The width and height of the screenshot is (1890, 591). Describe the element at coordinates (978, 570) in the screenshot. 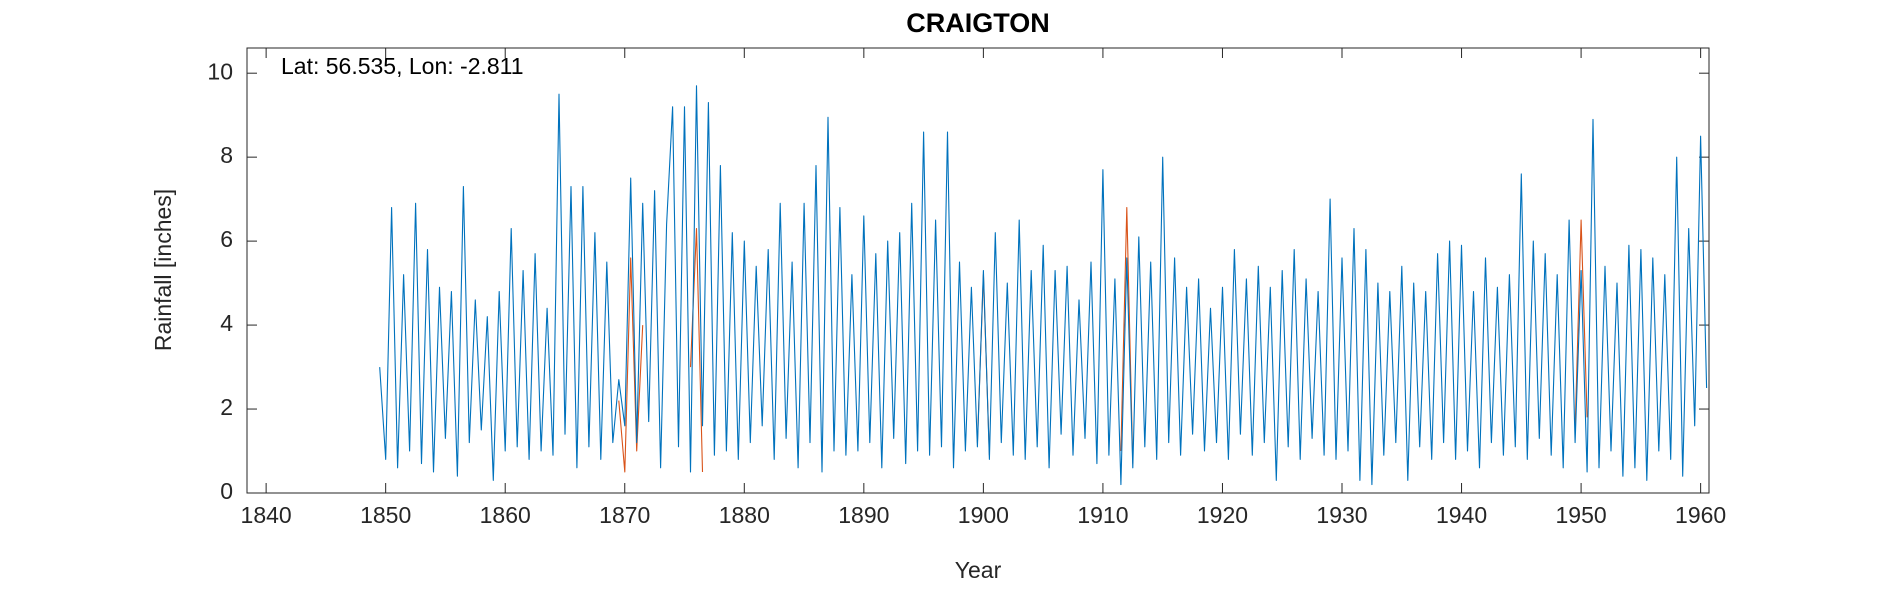

I see `x-axis-label: Year` at that location.